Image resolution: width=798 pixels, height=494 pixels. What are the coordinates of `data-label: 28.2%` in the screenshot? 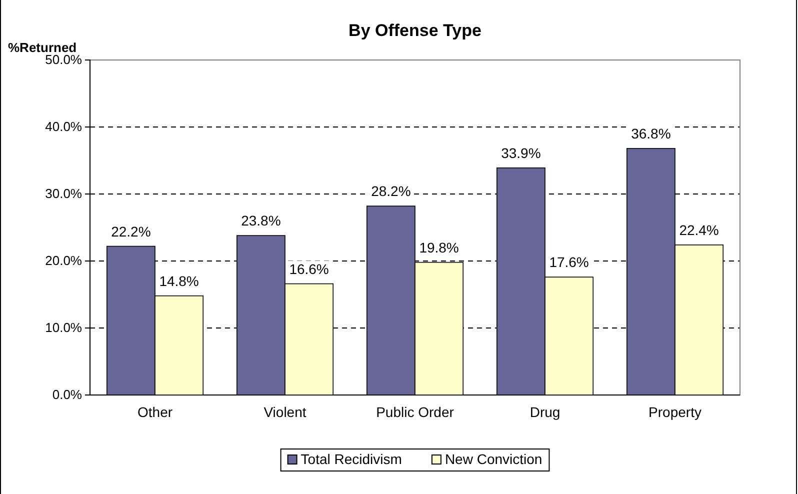 It's located at (391, 191).